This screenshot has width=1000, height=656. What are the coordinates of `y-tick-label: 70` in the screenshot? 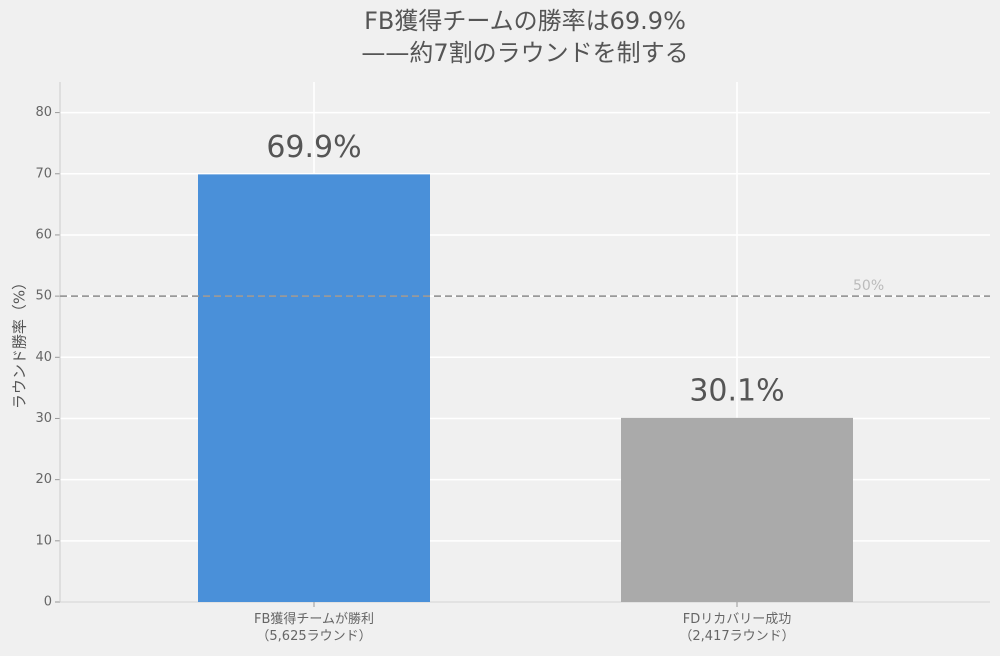 It's located at (43, 173).